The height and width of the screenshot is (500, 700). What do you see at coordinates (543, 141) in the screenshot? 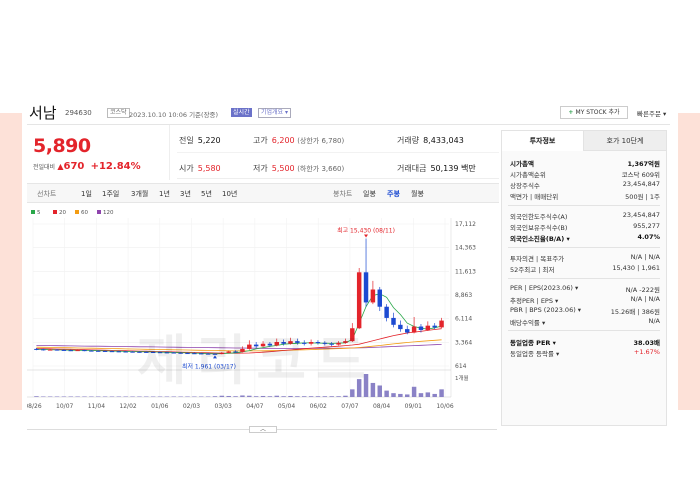
I see `tab-investment-info: 투자정보` at bounding box center [543, 141].